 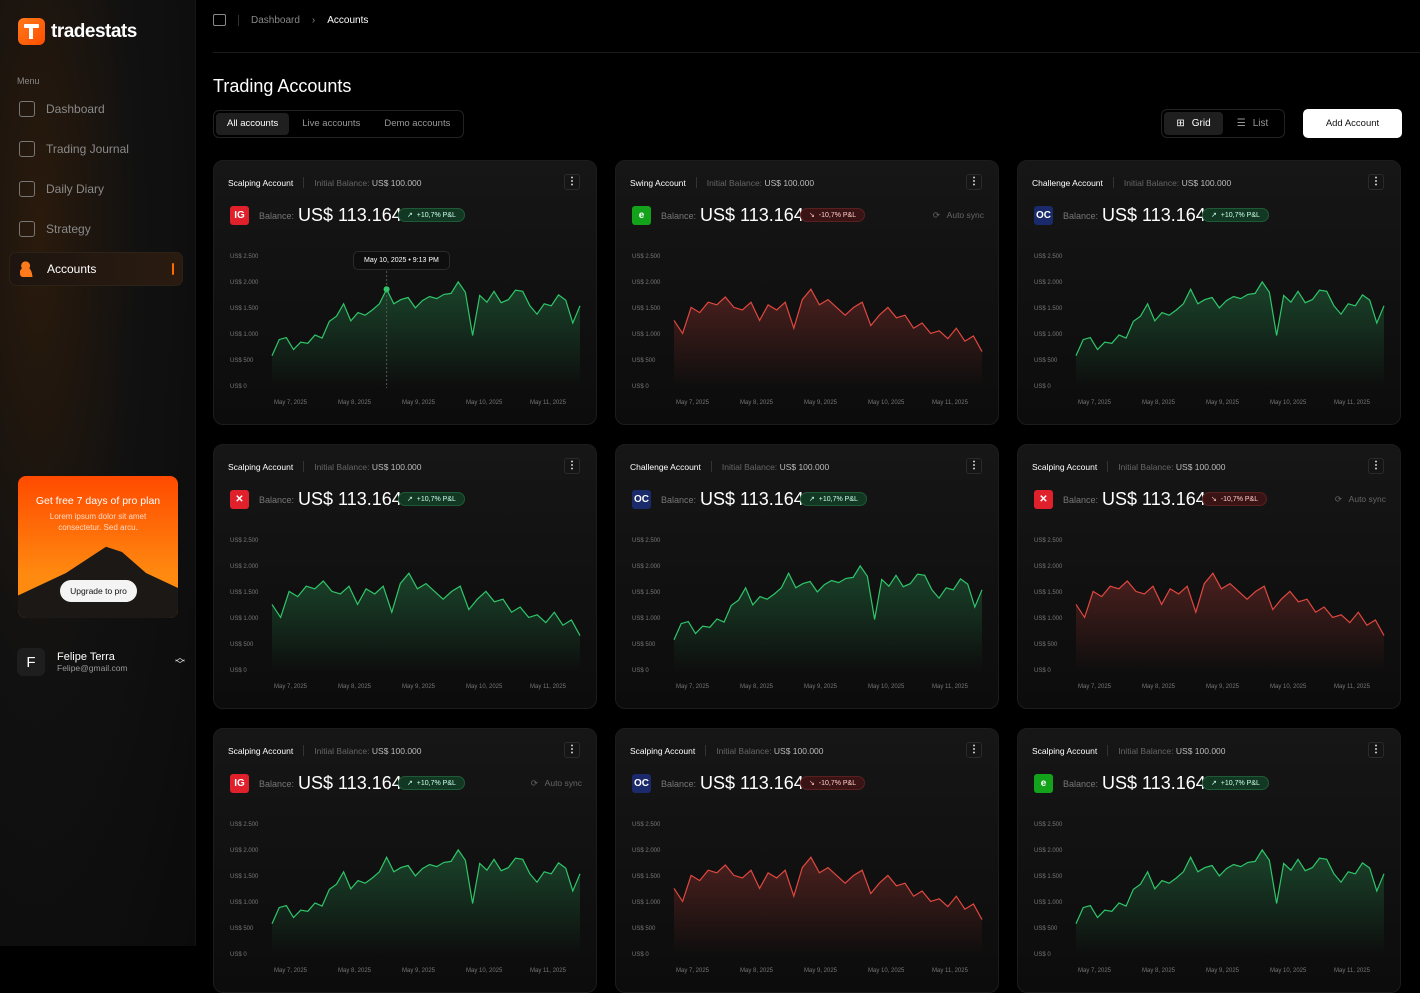 What do you see at coordinates (665, 466) in the screenshot?
I see `account-name: Challenge Account` at bounding box center [665, 466].